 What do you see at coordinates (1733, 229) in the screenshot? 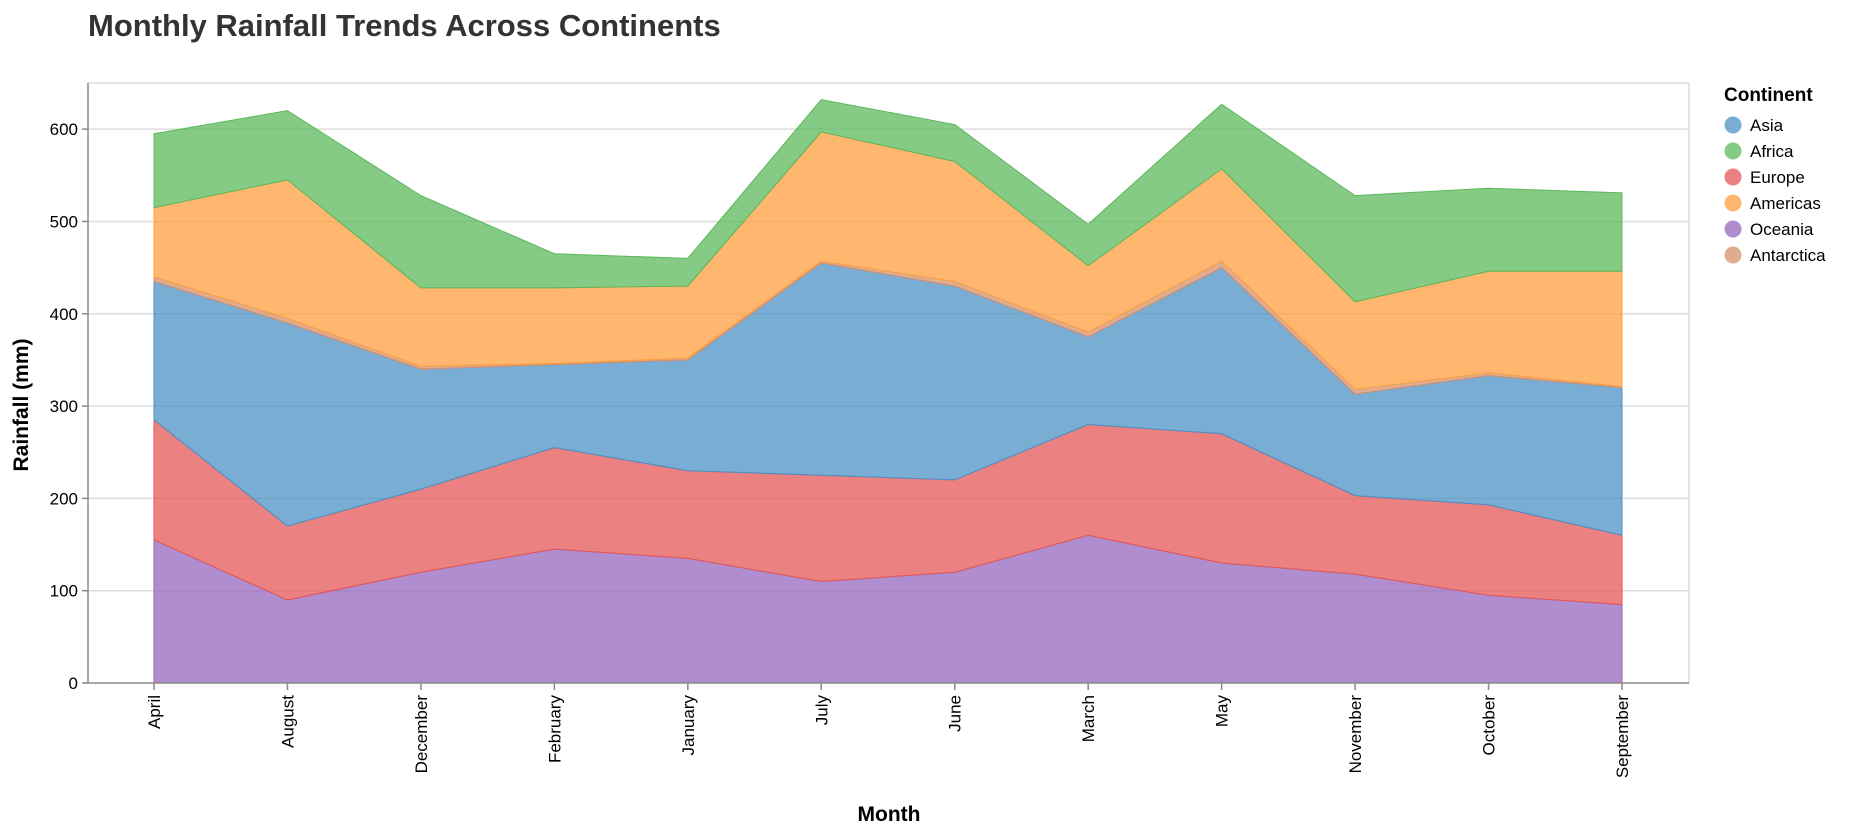
I see `legend-symbol-oceania` at bounding box center [1733, 229].